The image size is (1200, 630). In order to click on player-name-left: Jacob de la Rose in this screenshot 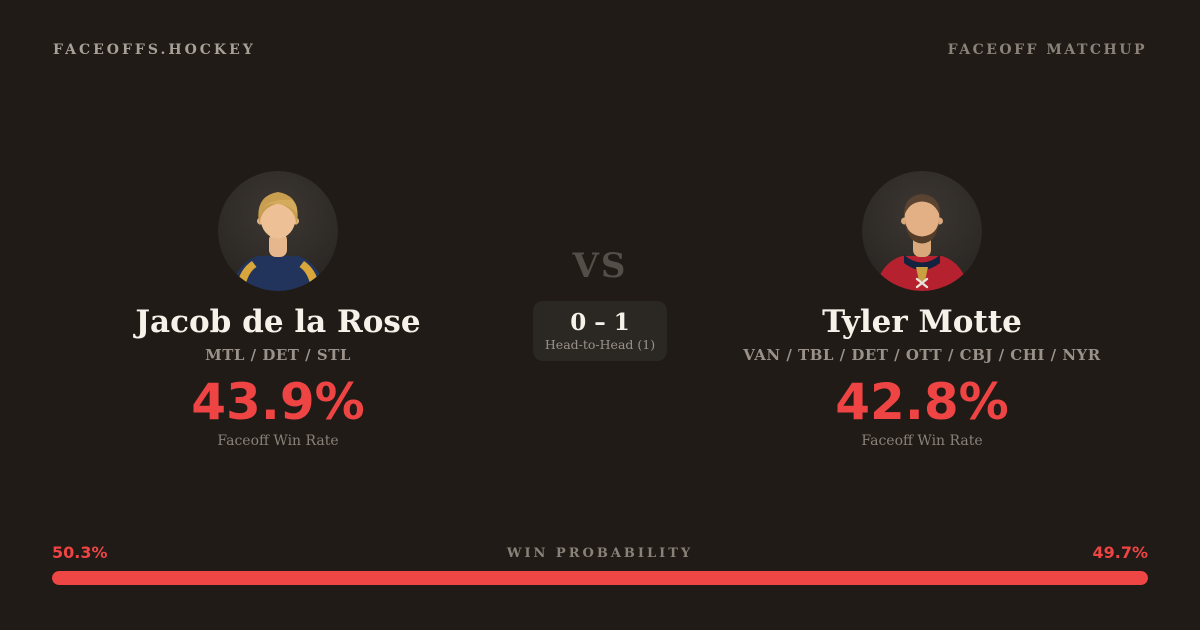, I will do `click(278, 322)`.